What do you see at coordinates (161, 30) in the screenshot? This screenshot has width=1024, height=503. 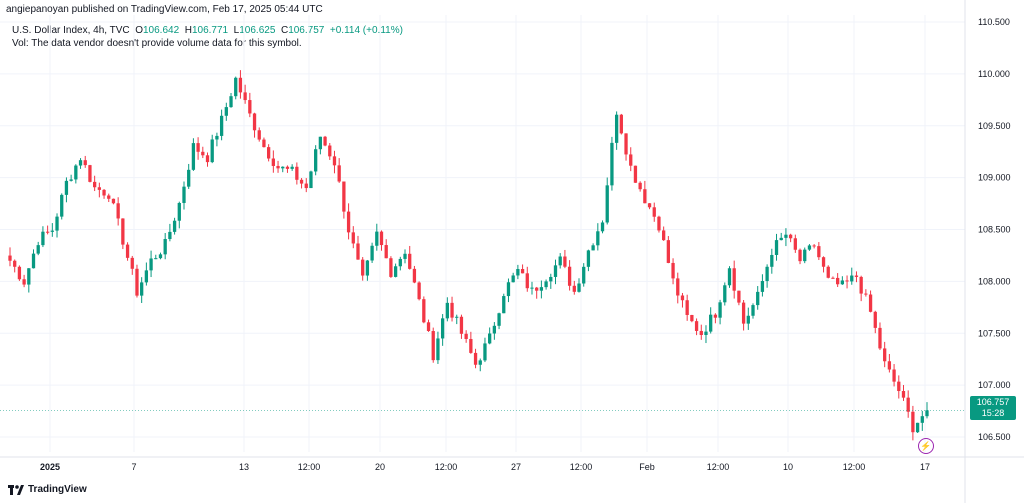 I see `open-value: 106.642` at bounding box center [161, 30].